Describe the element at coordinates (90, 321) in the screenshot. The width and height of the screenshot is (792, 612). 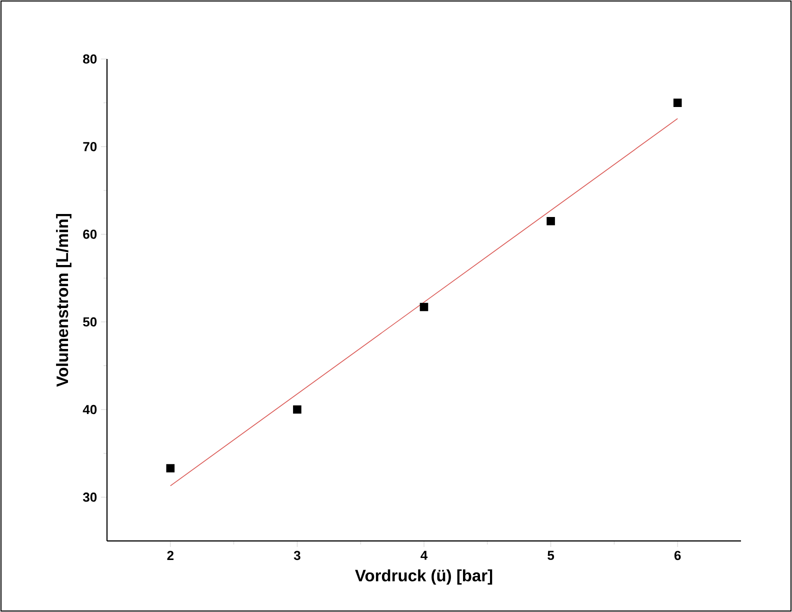
I see `y-tick-label: 50` at that location.